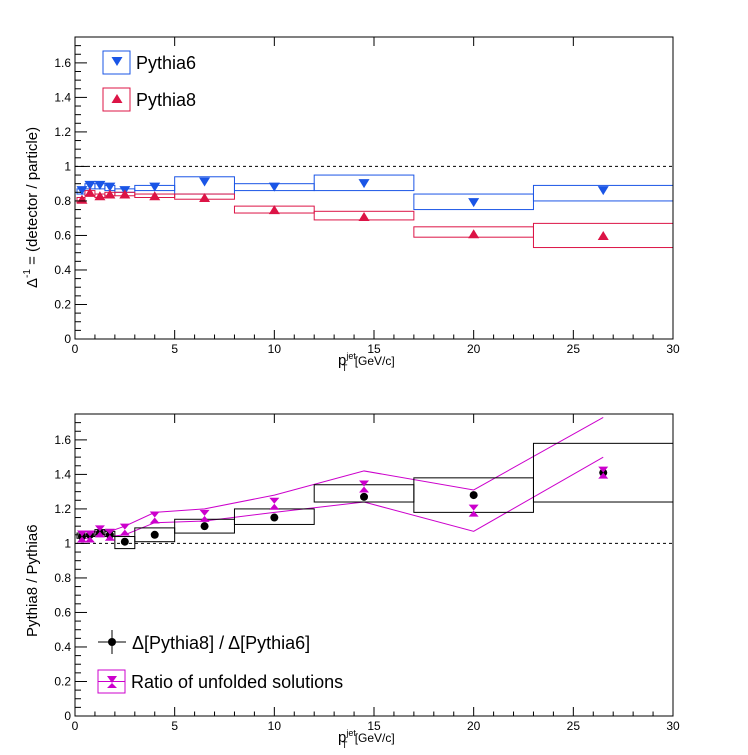  Describe the element at coordinates (112, 682) in the screenshot. I see `star-marker-icon` at that location.